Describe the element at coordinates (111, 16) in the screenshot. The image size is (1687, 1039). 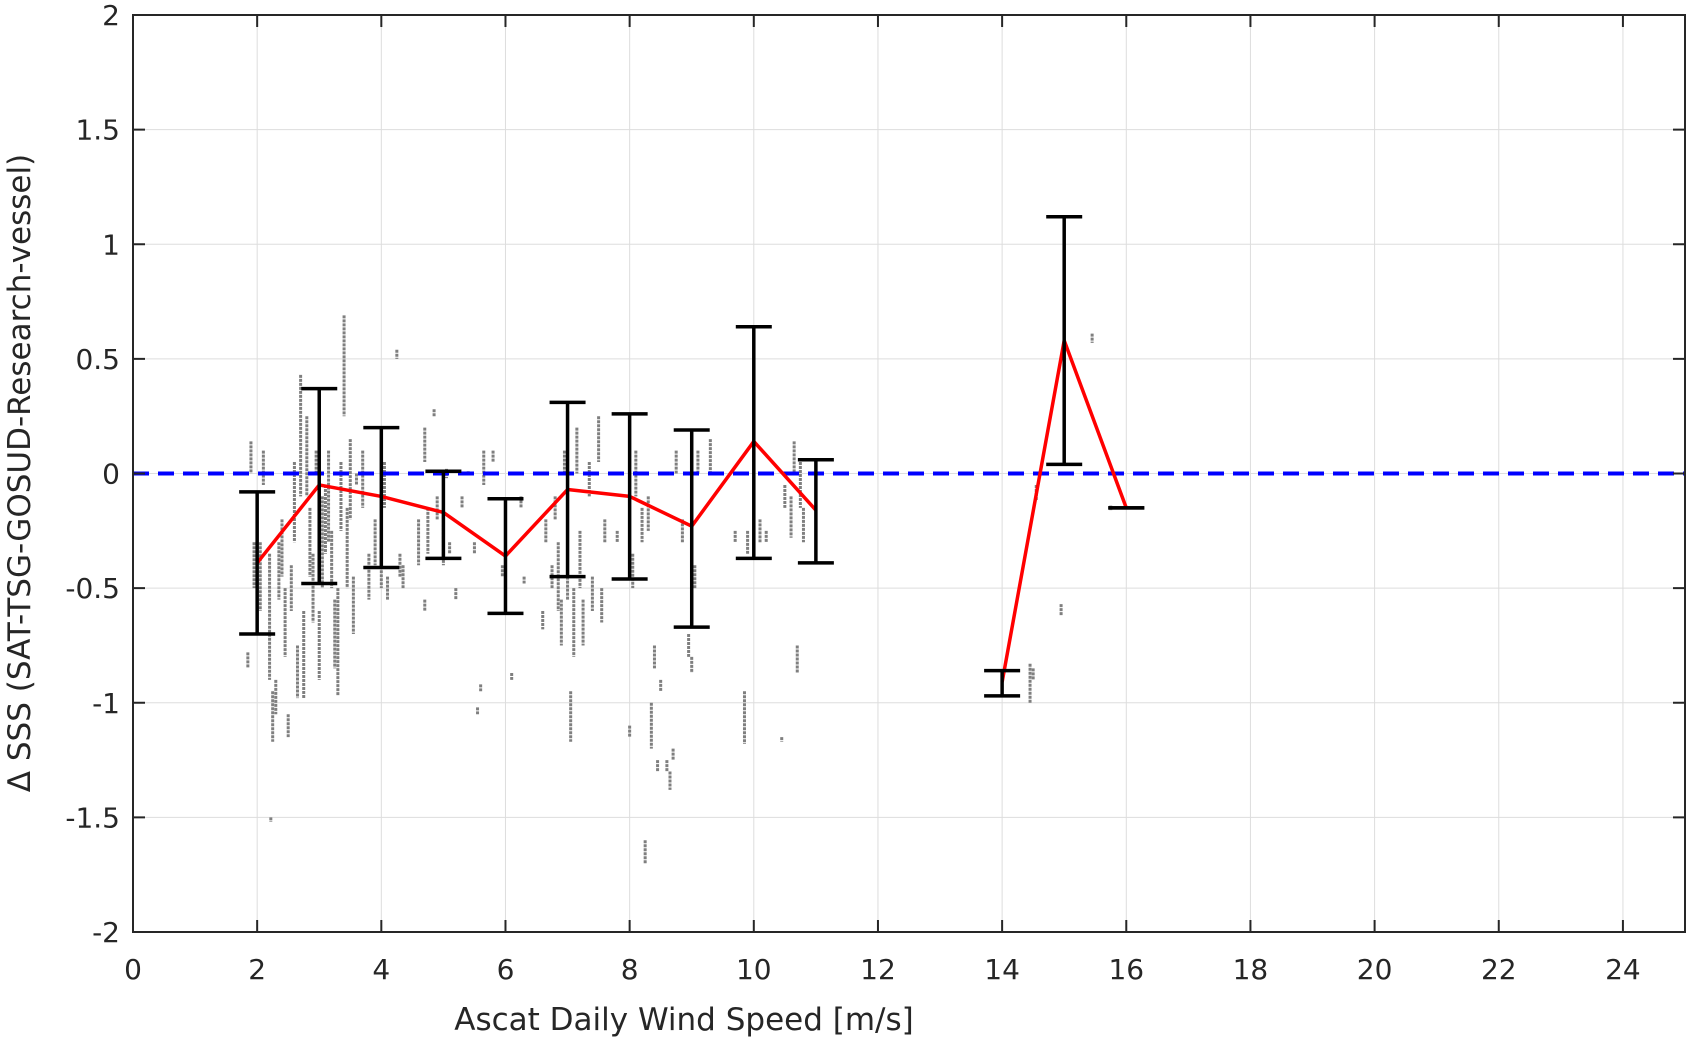
I see `y-tick-label-8: 2` at that location.